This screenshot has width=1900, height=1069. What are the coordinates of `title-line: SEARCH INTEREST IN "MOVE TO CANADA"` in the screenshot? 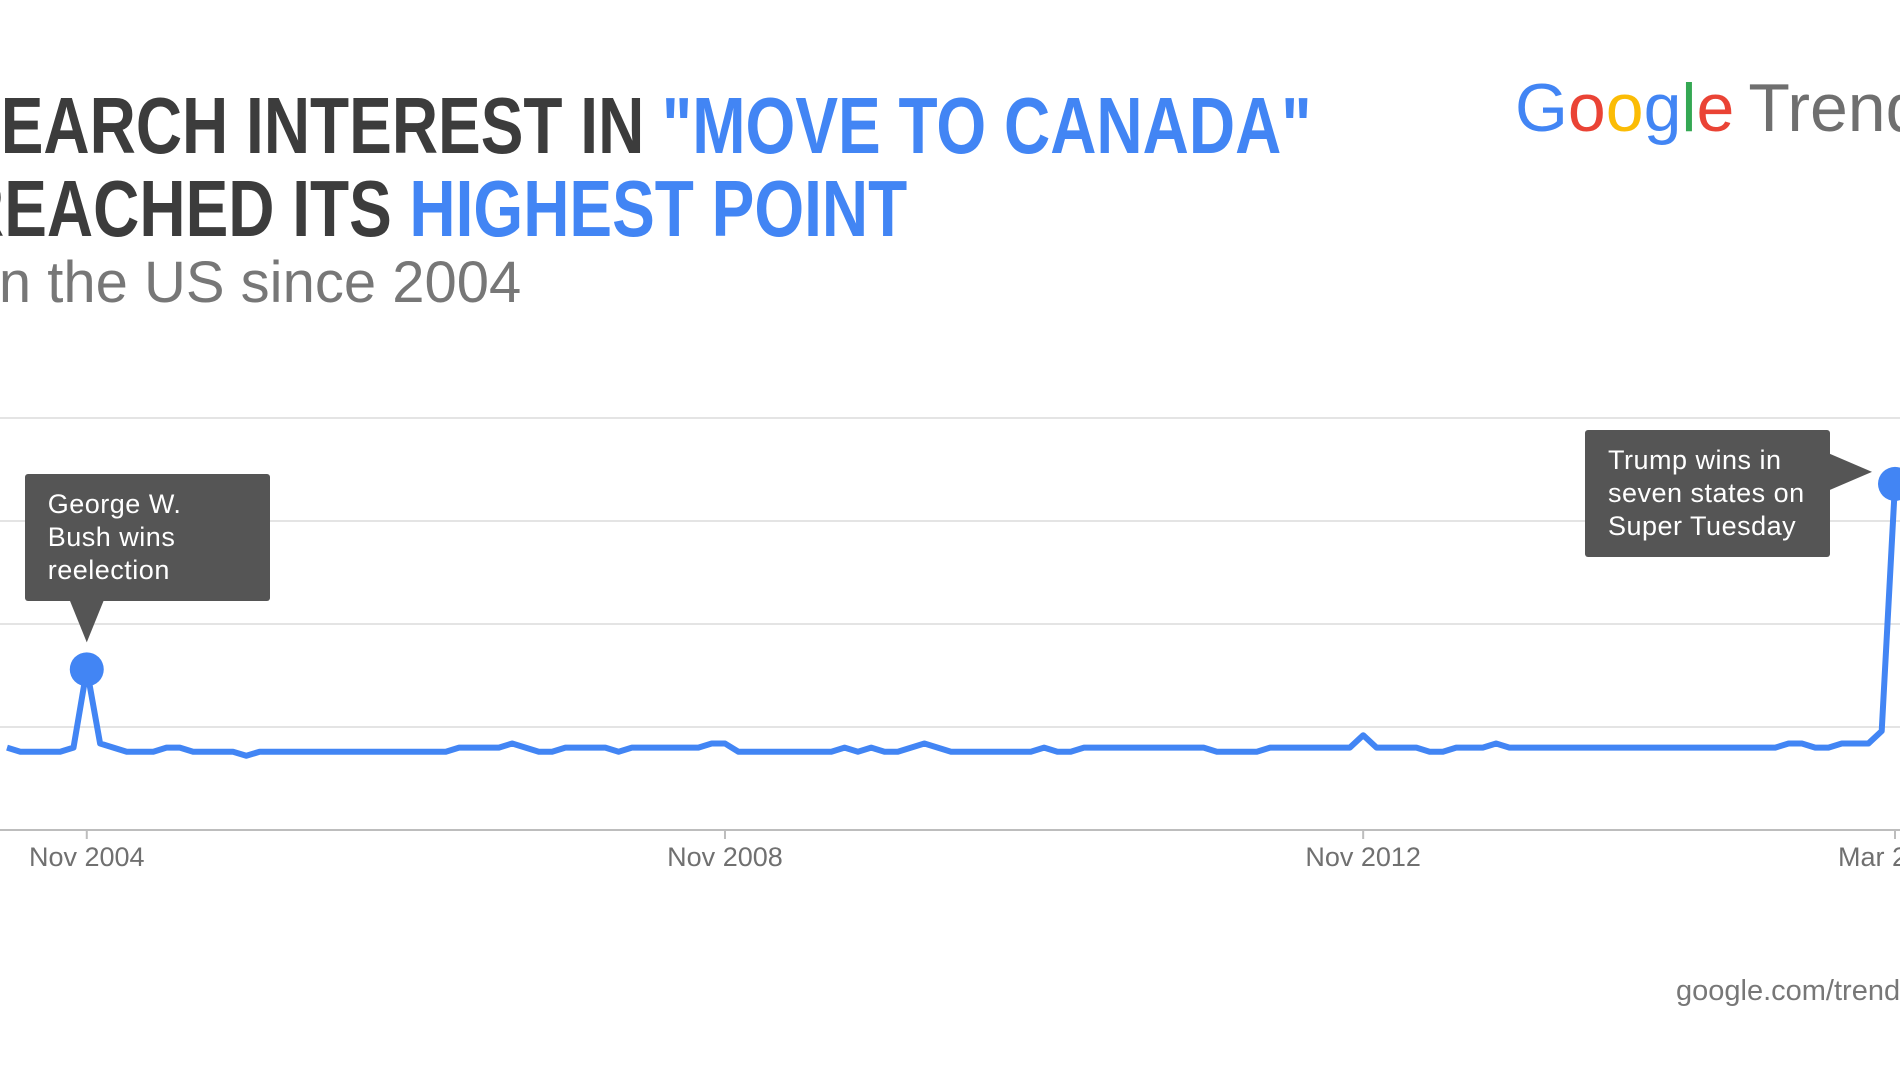 It's located at (664, 126).